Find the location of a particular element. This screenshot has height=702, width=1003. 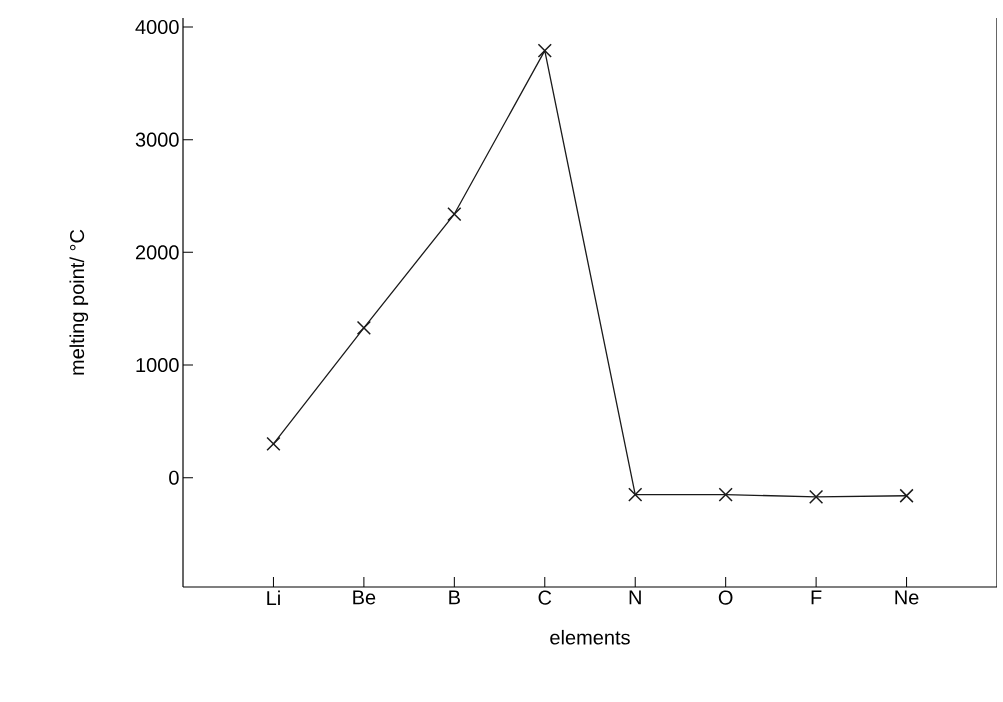

y-axis-title: melting point/ °C is located at coordinates (79, 302).